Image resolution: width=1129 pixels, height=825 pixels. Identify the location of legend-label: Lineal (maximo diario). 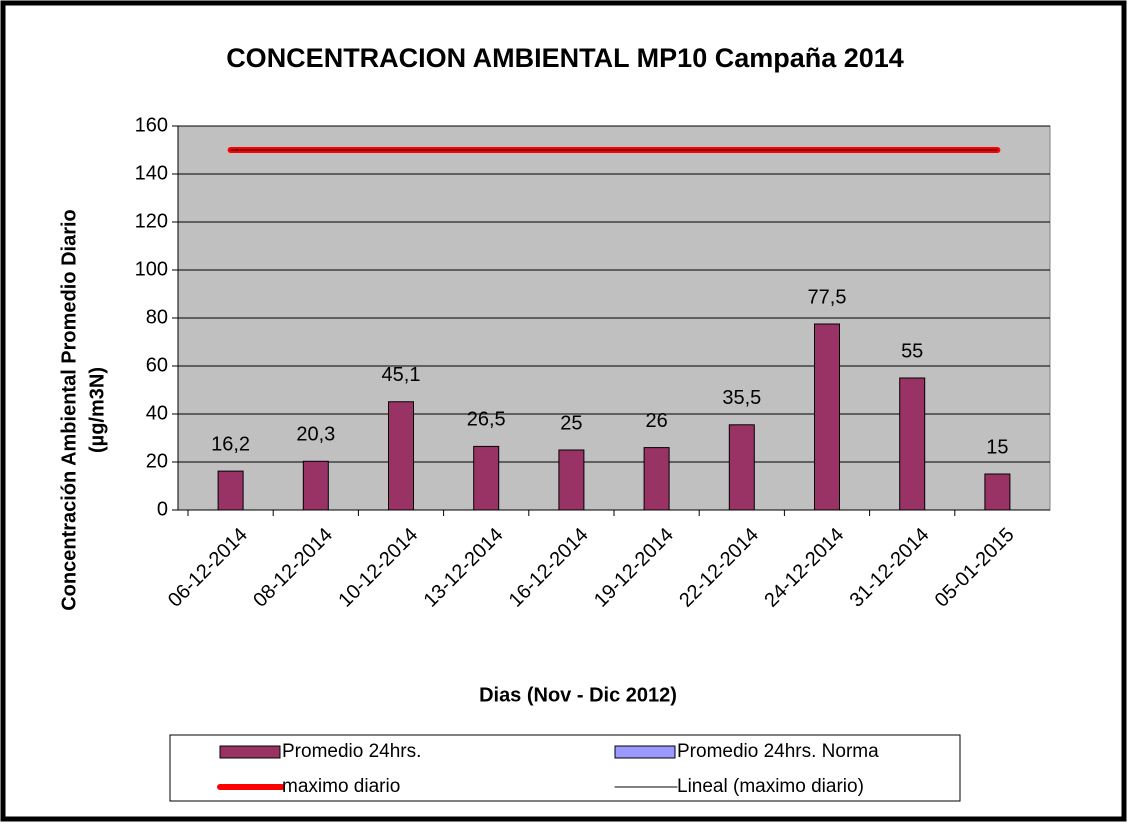
(770, 786).